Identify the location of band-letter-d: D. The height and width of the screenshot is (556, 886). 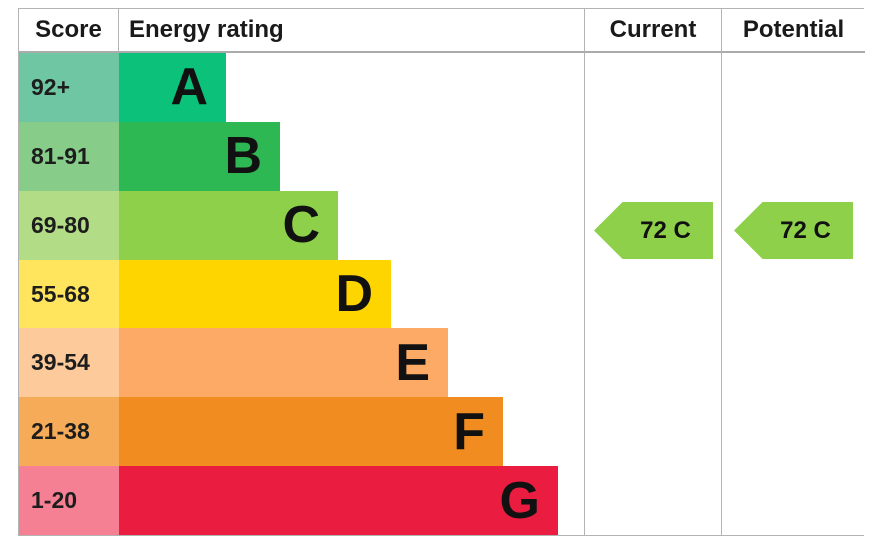
(354, 294).